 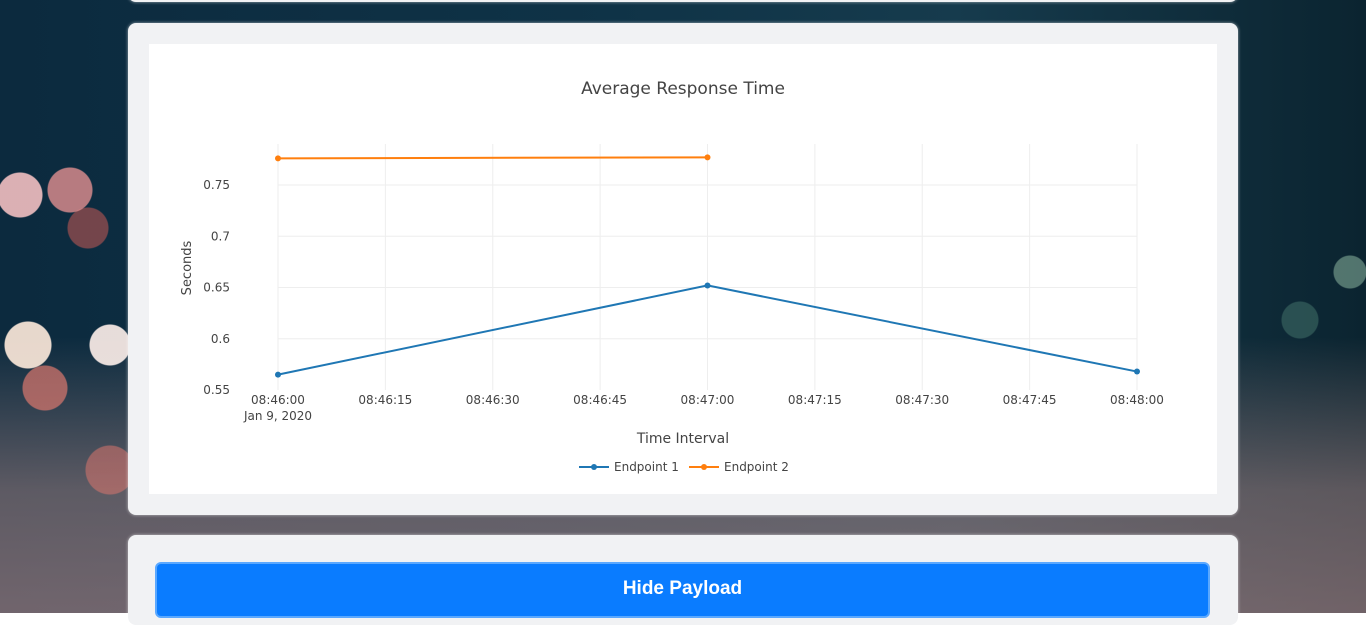 What do you see at coordinates (277, 416) in the screenshot?
I see `x-axis-date-label: Jan 9, 2020` at bounding box center [277, 416].